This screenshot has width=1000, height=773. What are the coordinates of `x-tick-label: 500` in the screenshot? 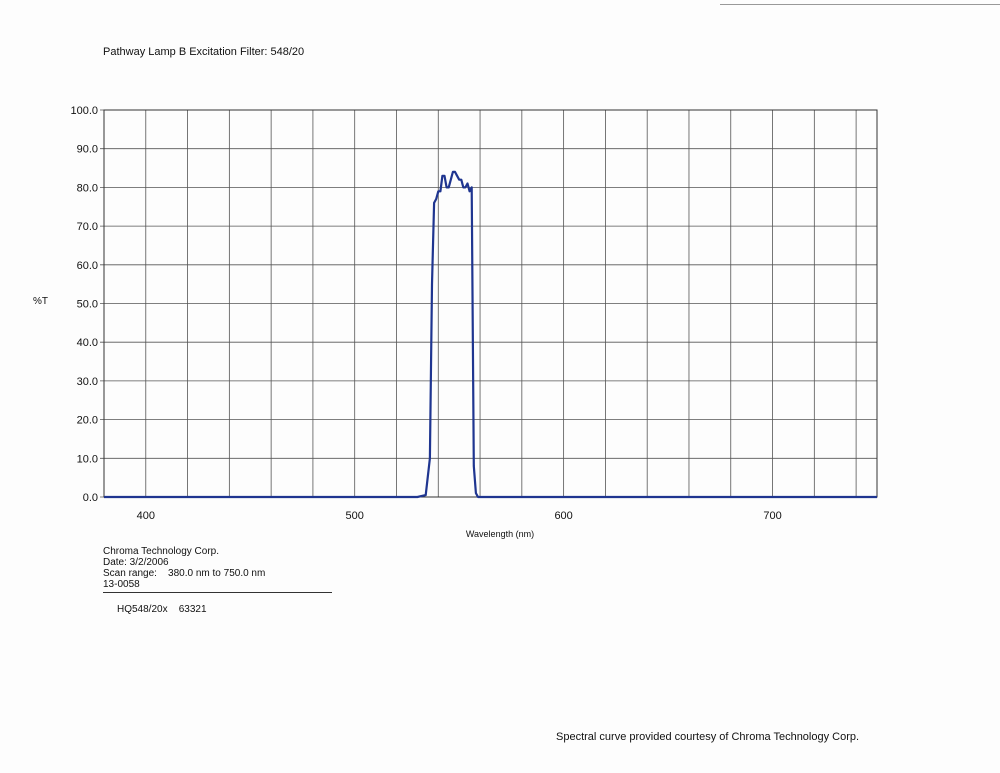 It's located at (355, 516).